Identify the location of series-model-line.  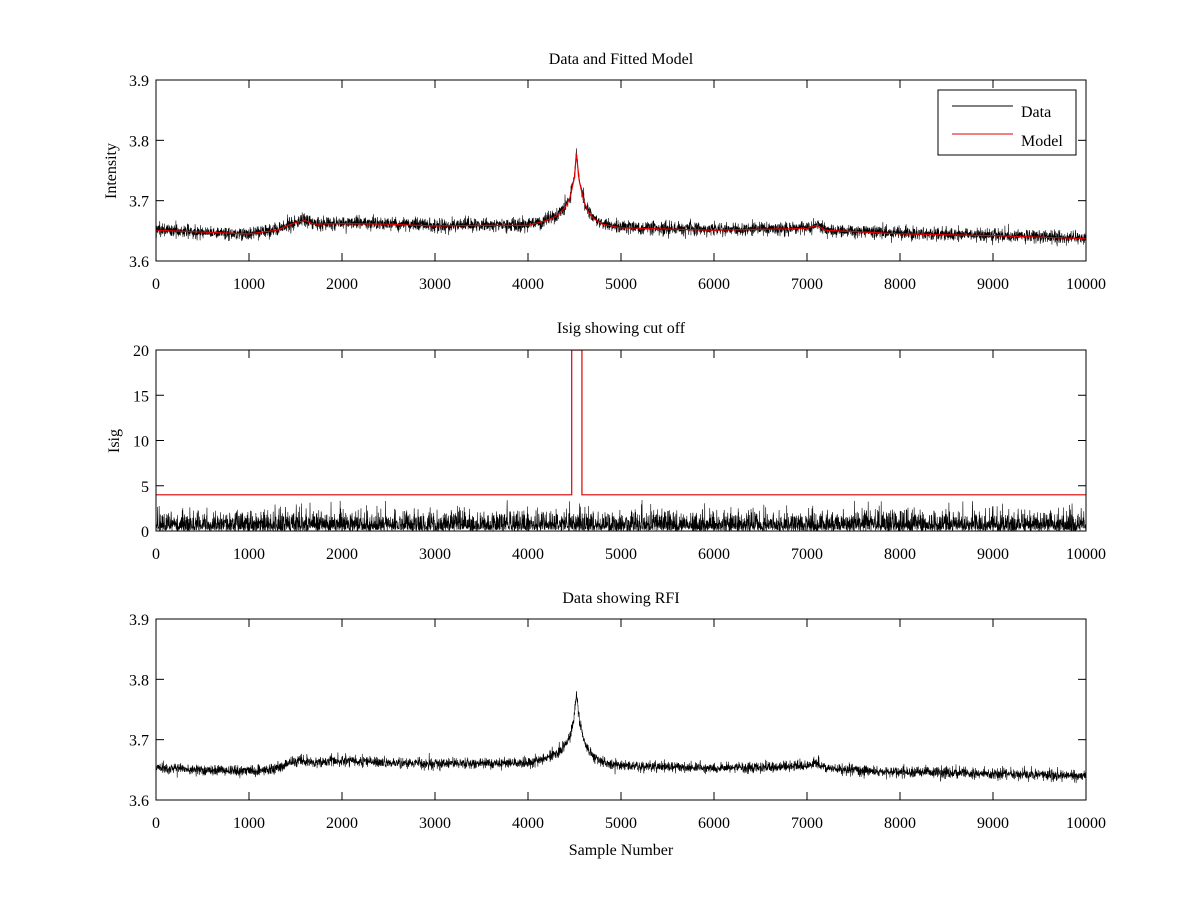
(621, 196).